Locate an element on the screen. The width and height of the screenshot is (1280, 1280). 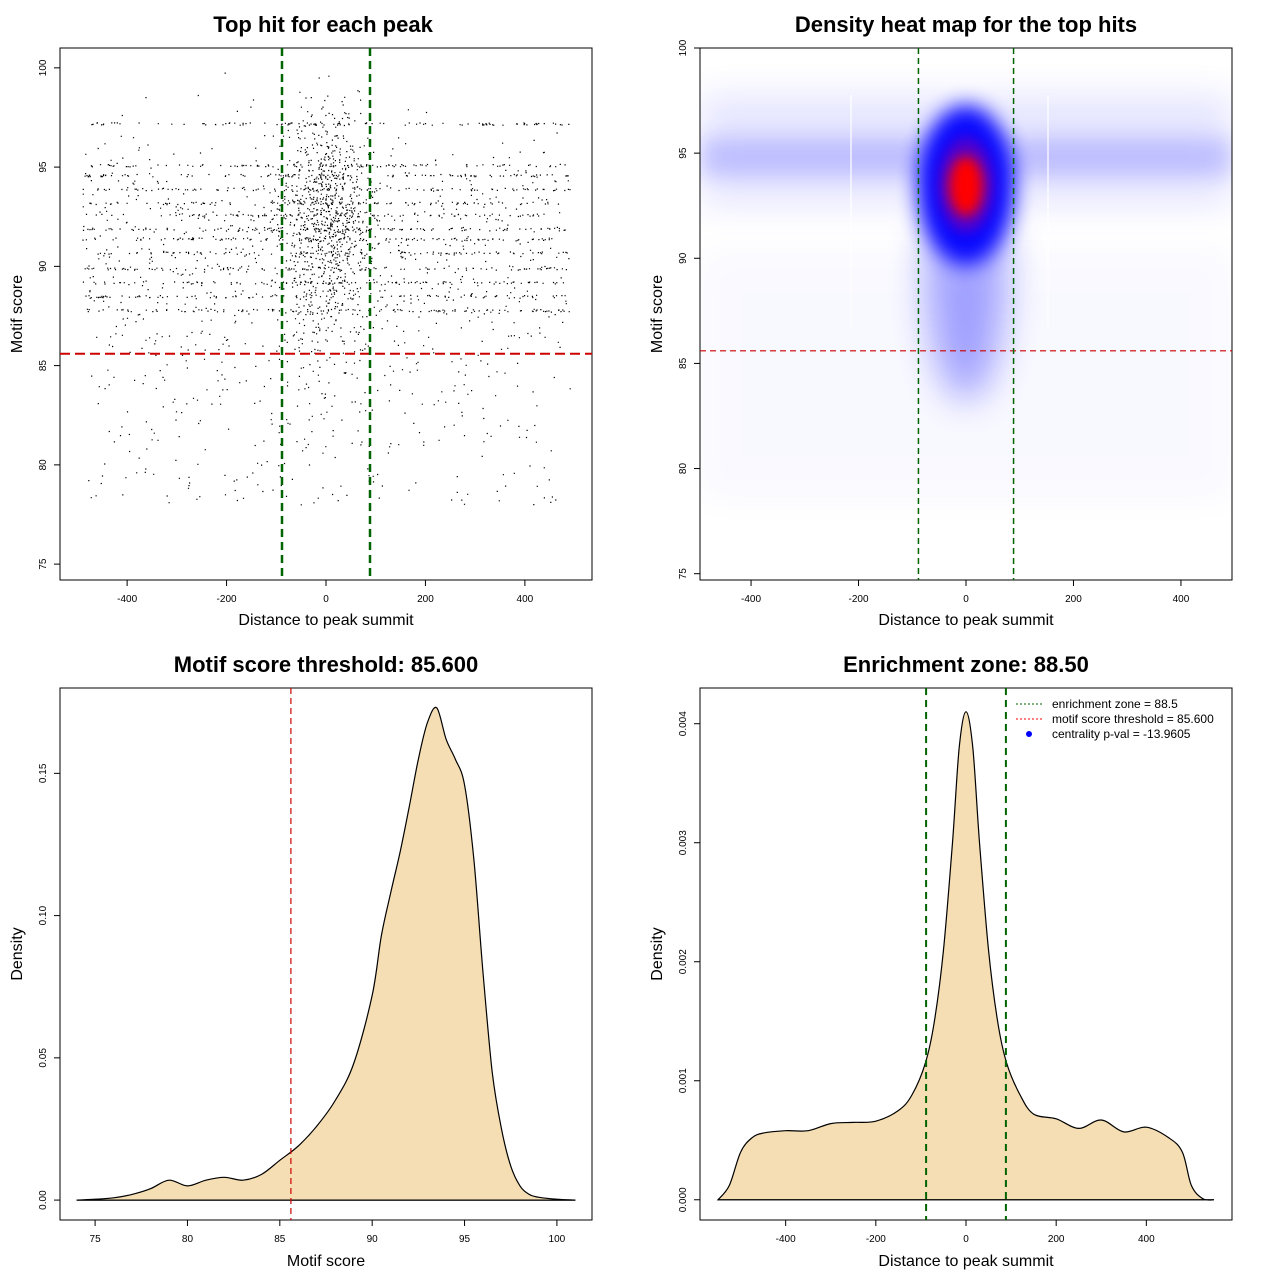
score-density-y-ticks: 0.00 0.05 0.10 0.15 is located at coordinates (49, 986).